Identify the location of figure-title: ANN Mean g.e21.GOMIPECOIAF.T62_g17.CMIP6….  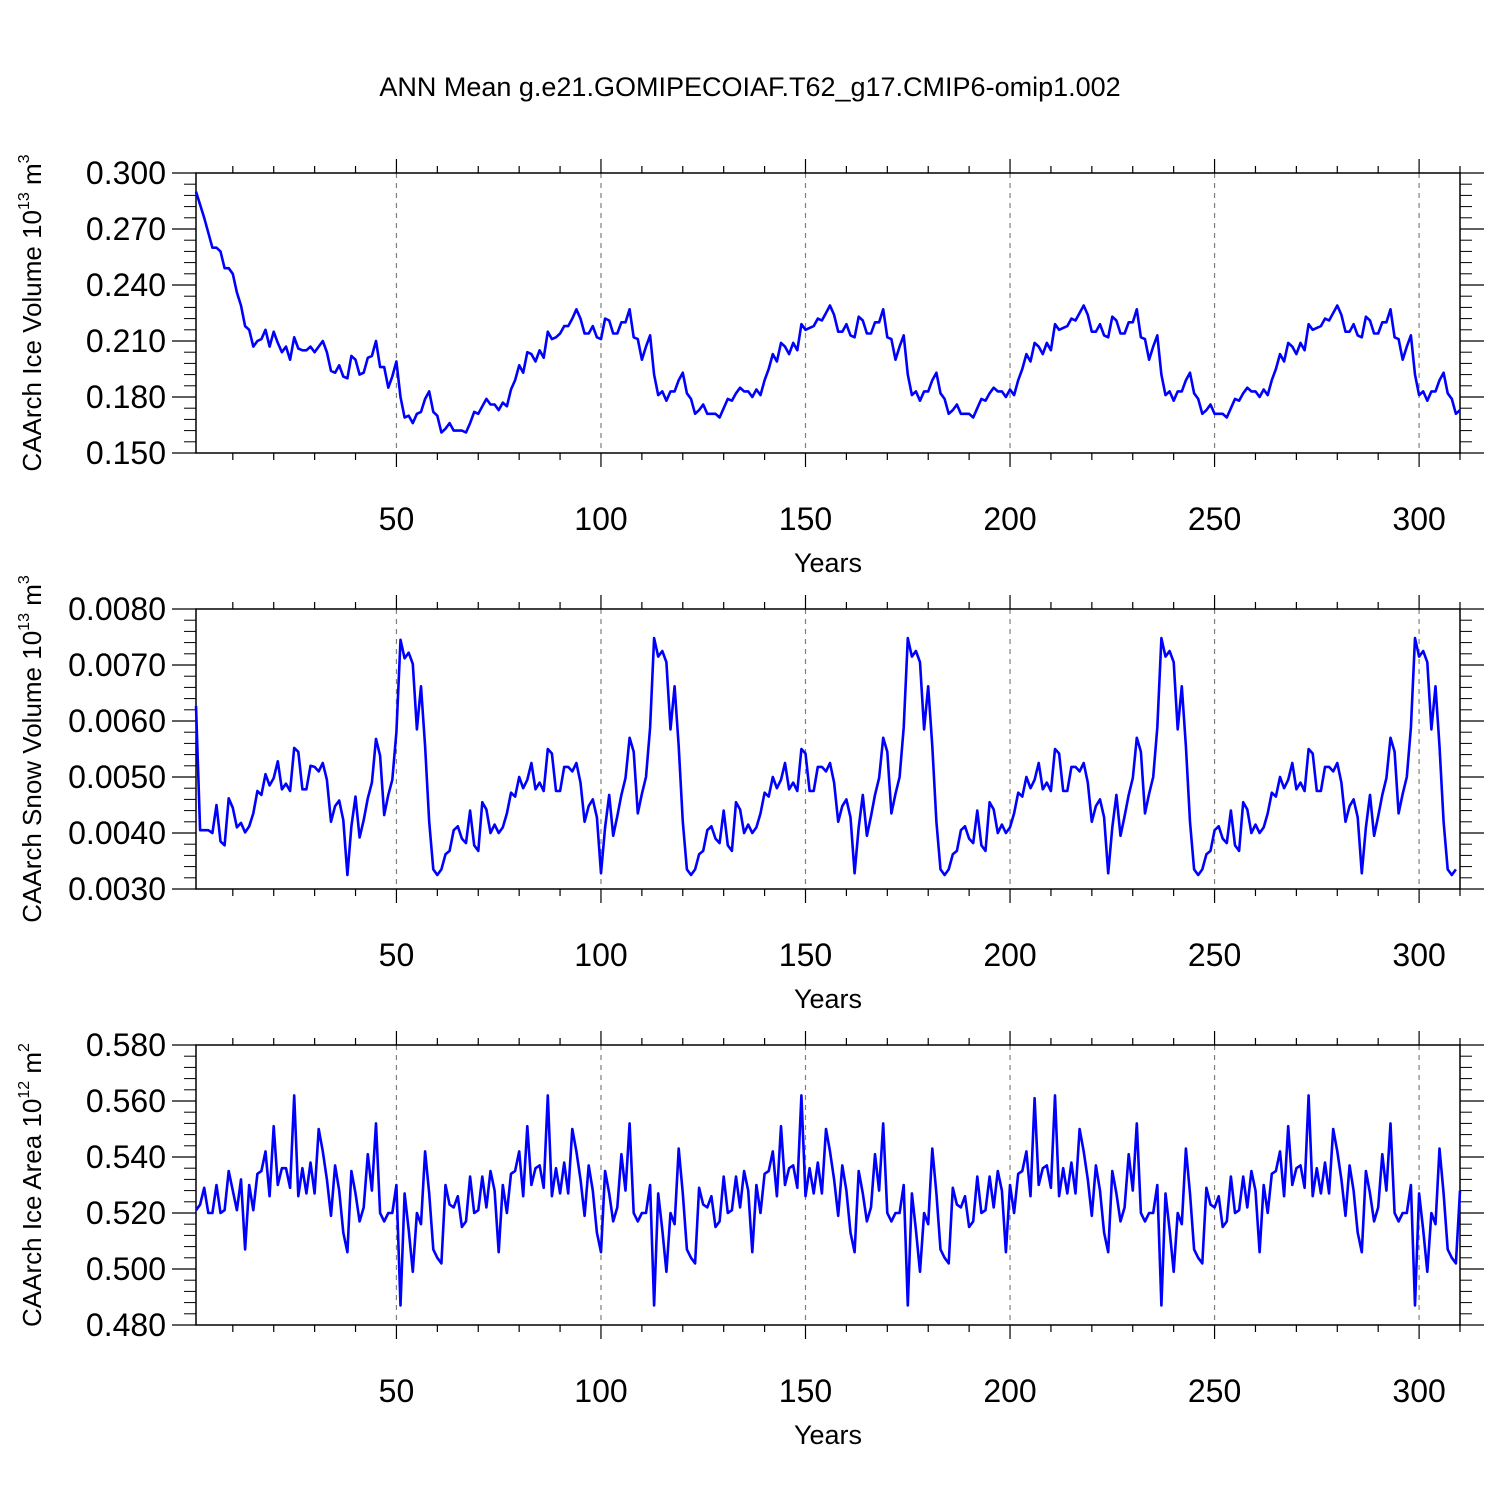
(750, 87).